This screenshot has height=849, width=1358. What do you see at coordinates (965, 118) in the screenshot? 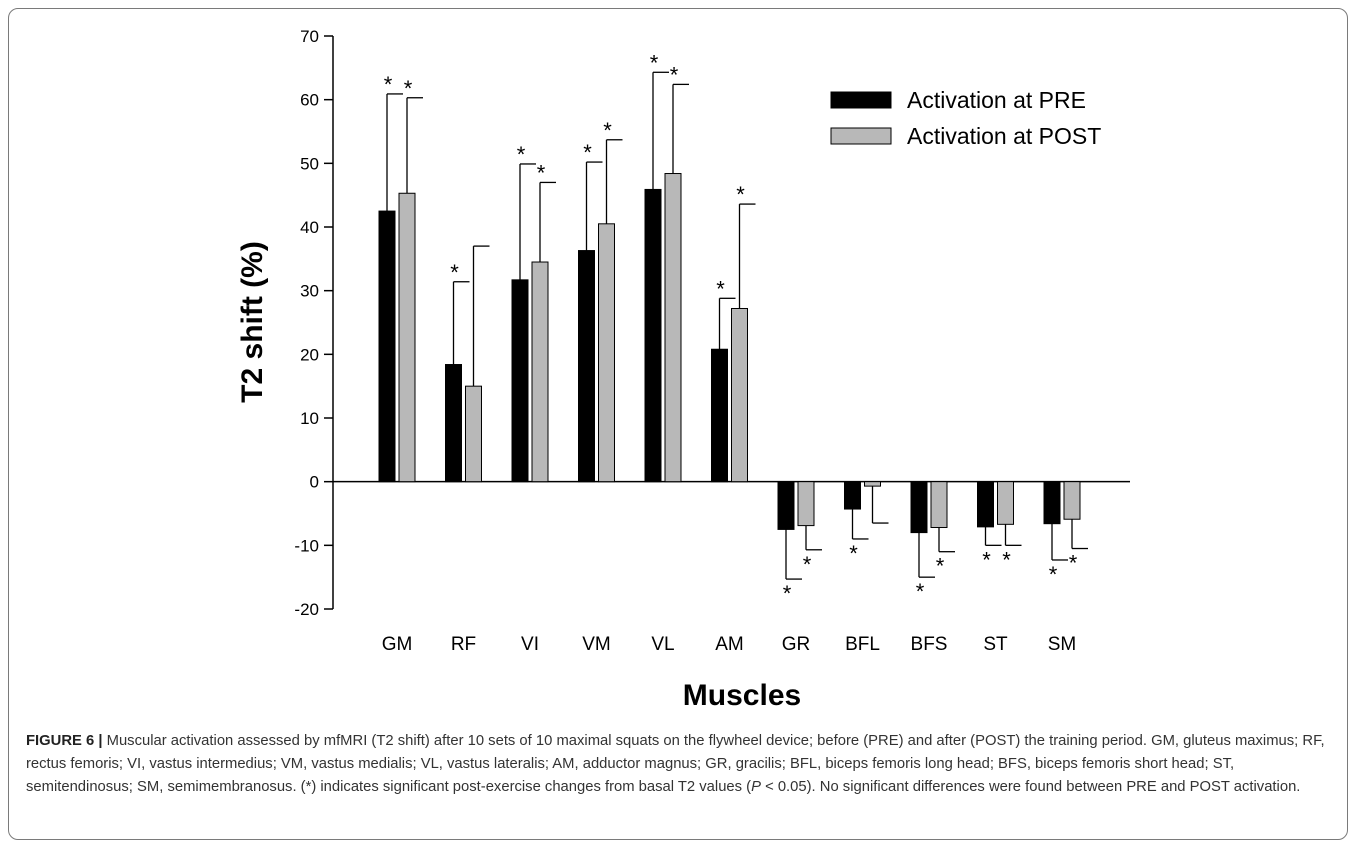
I see `chart-legend: Activation at PRE Activation at POST` at bounding box center [965, 118].